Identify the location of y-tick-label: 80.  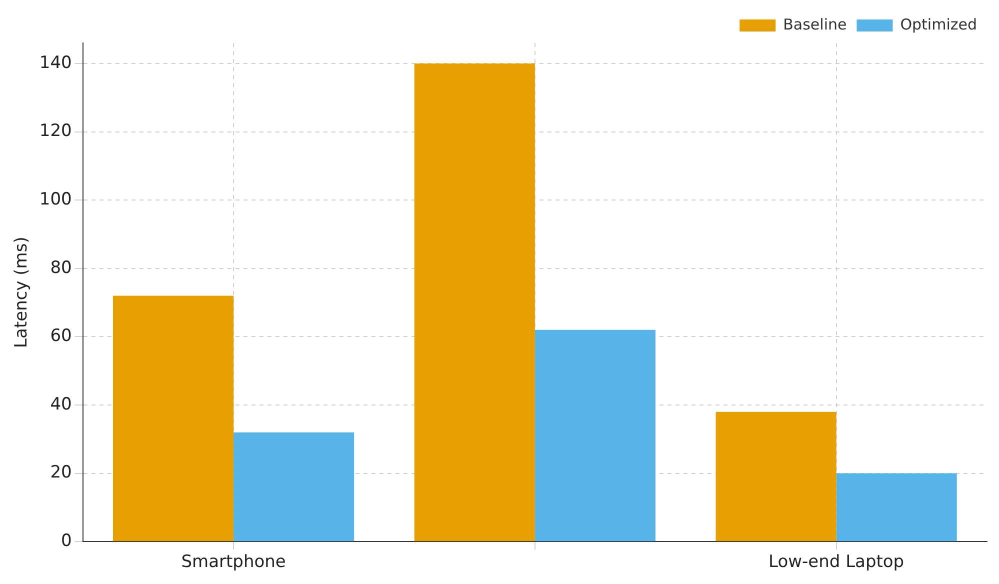
(61, 268).